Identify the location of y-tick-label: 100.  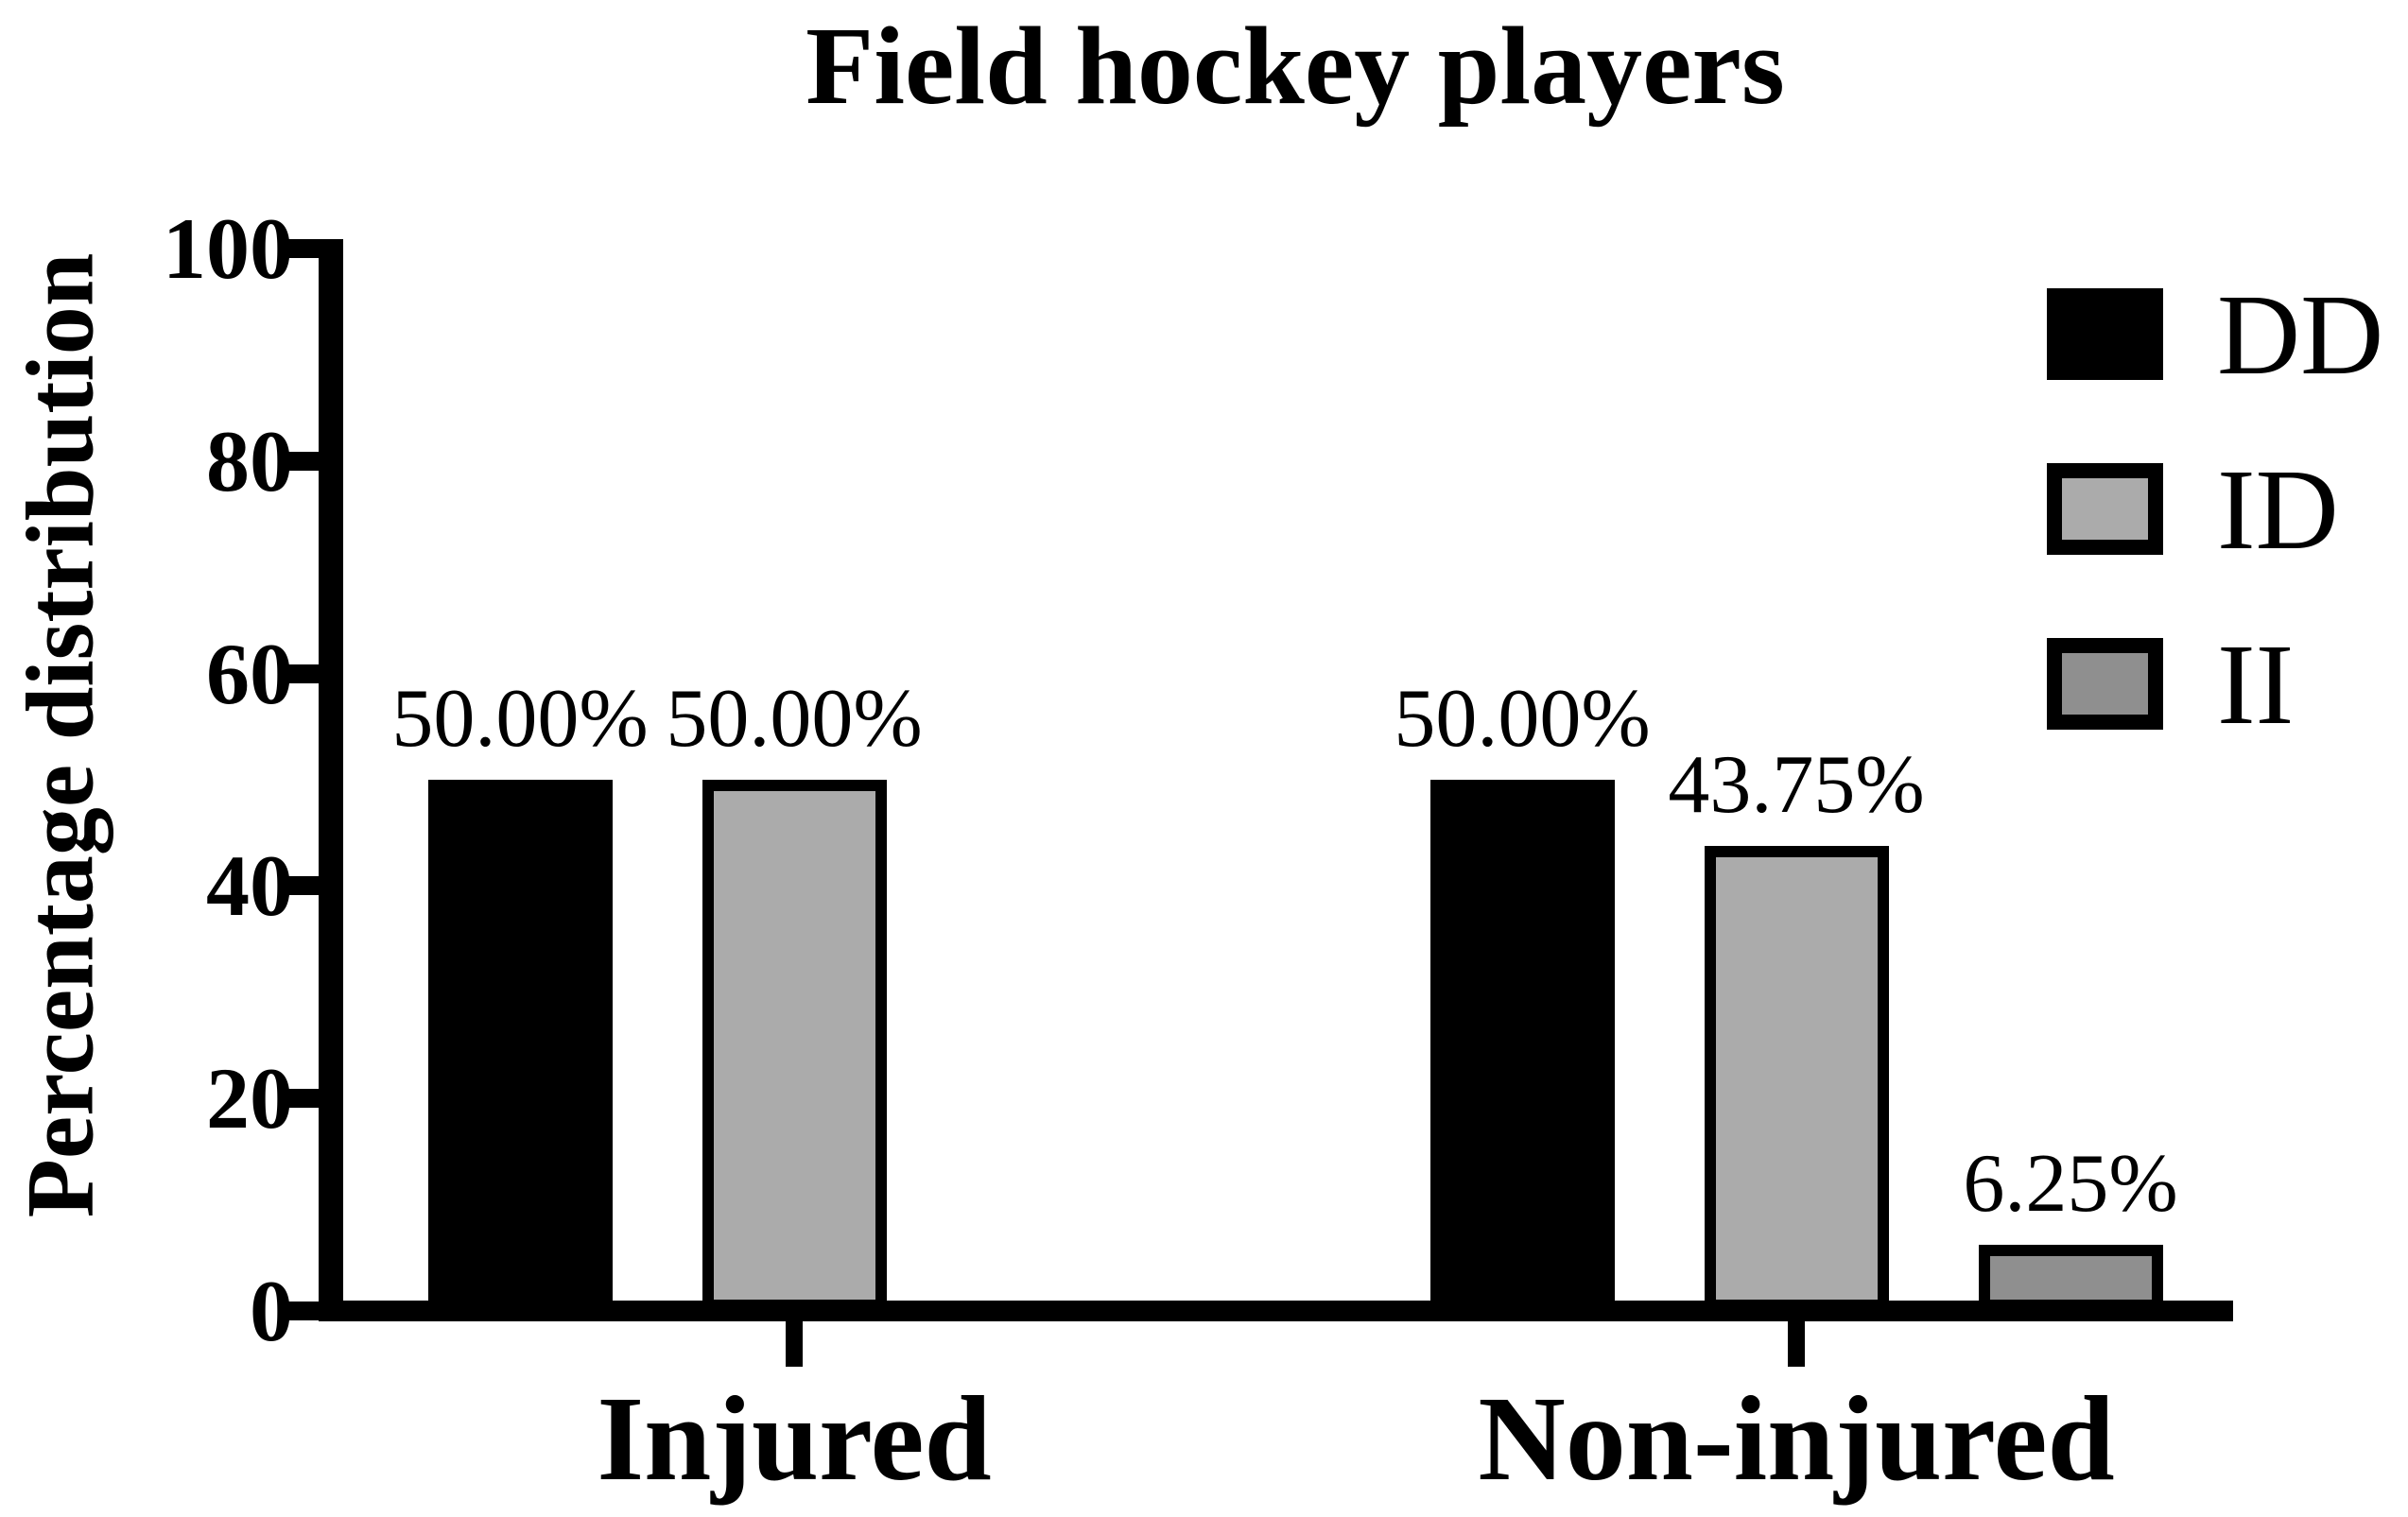
(228, 248).